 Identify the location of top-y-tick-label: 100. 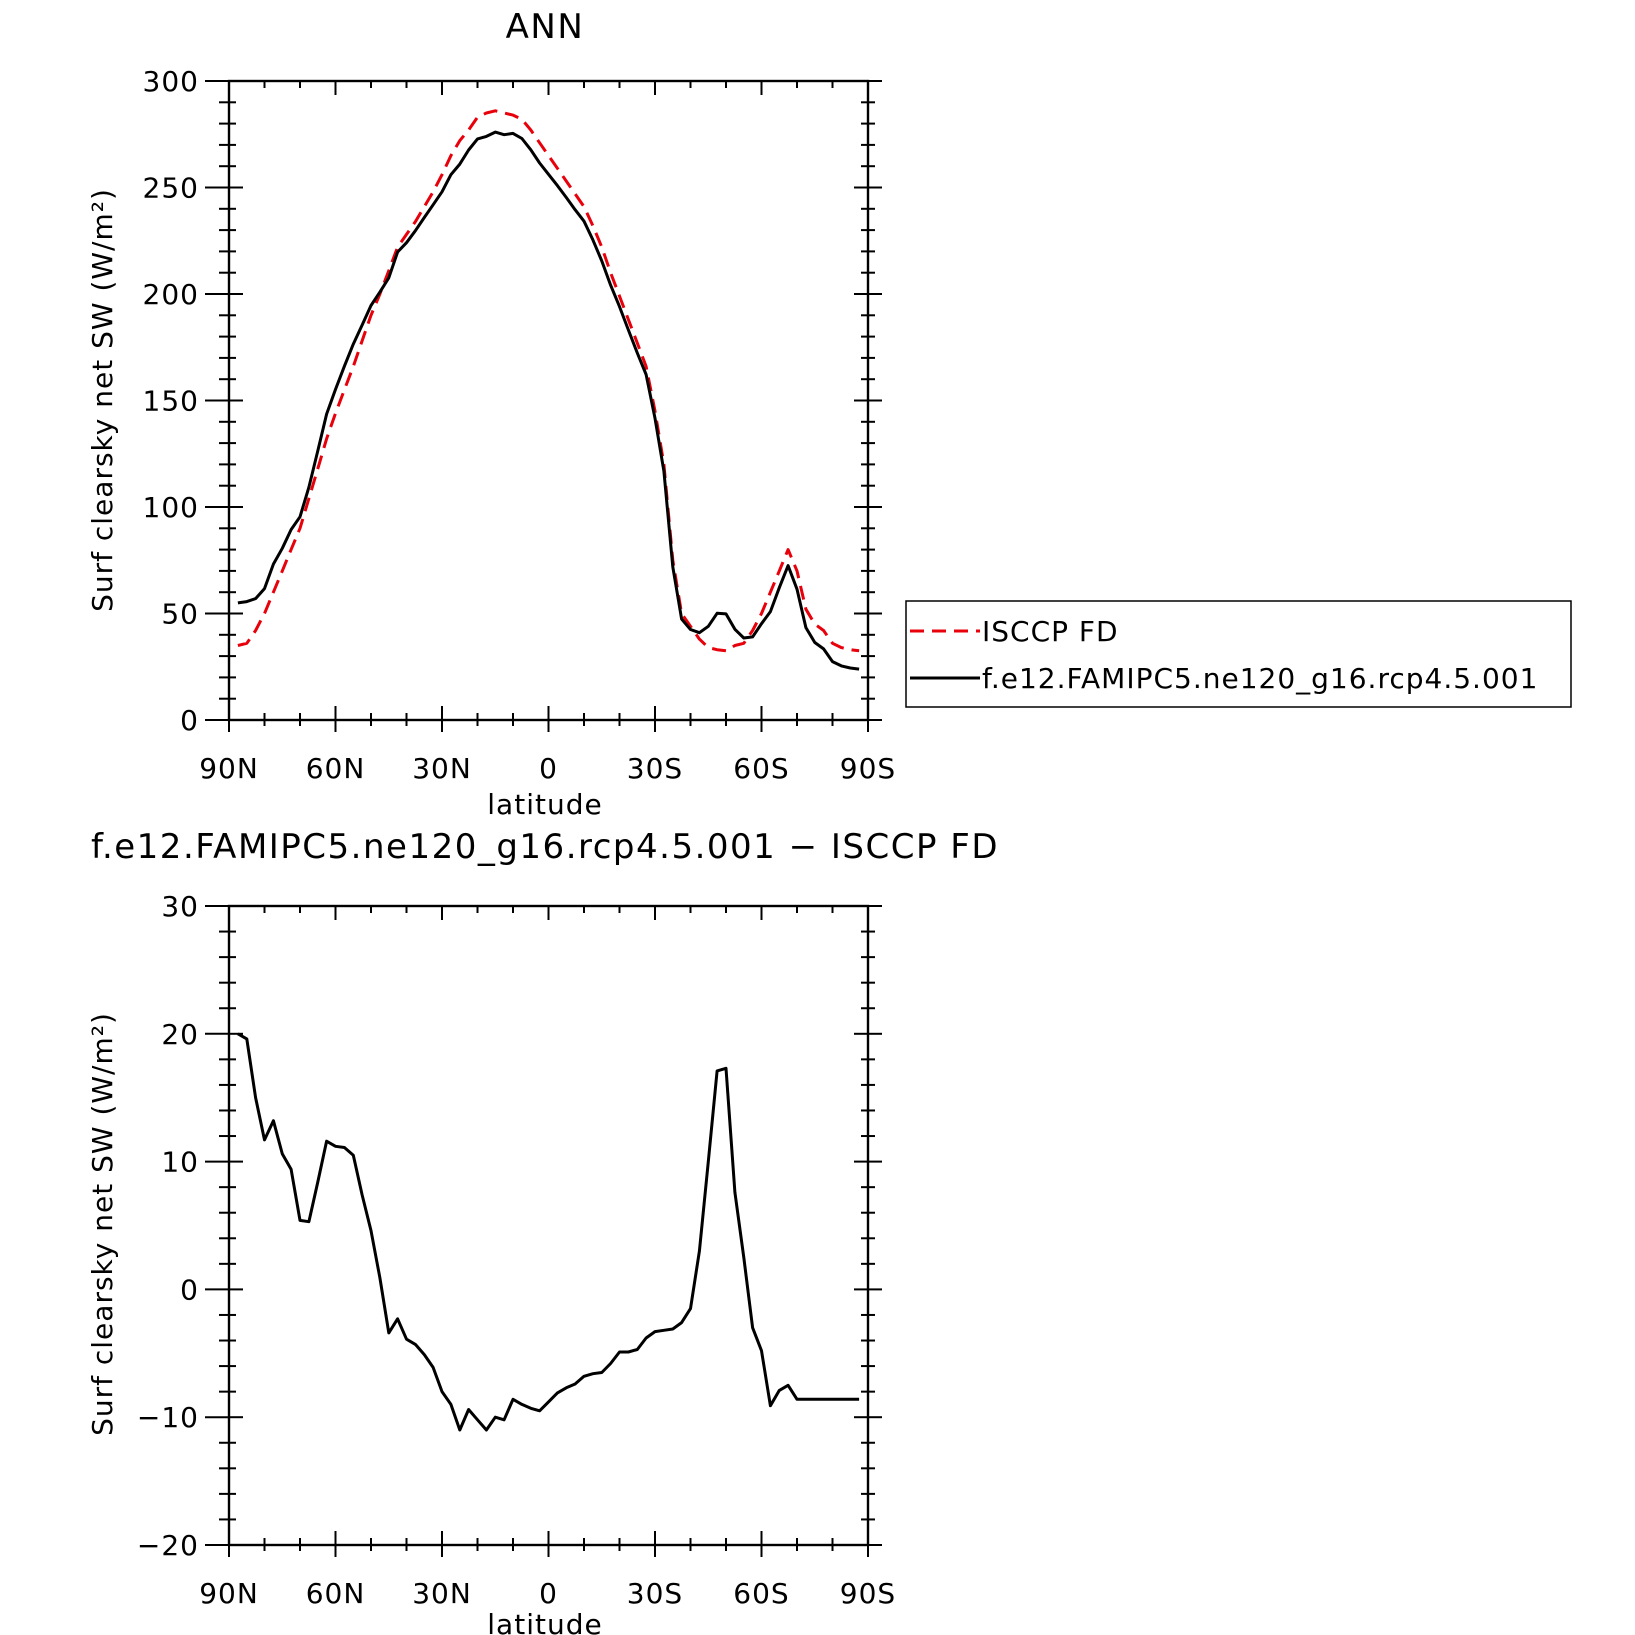
(171, 507).